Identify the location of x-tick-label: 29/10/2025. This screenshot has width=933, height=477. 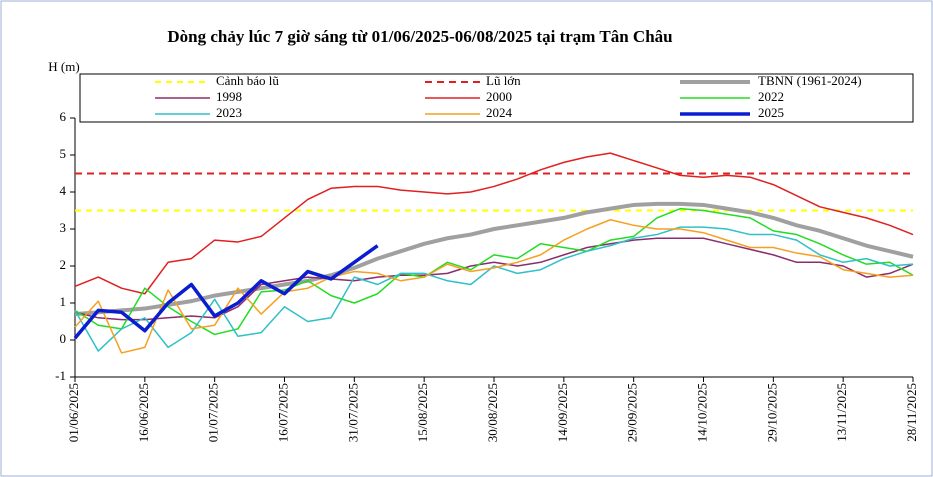
(771, 412).